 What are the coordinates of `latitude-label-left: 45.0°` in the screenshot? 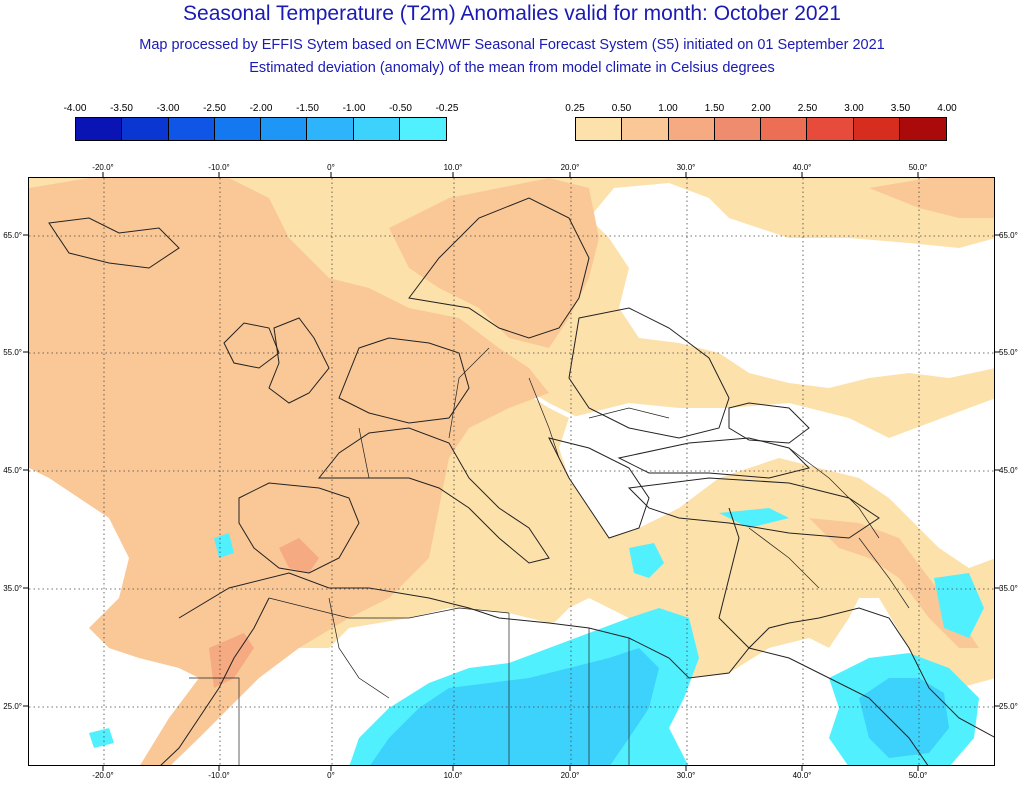 It's located at (12, 470).